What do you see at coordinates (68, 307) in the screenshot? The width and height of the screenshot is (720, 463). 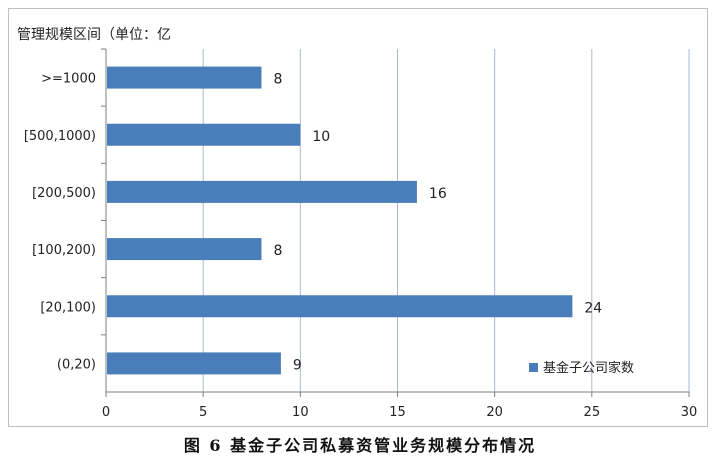 I see `category-label: [20,100)` at bounding box center [68, 307].